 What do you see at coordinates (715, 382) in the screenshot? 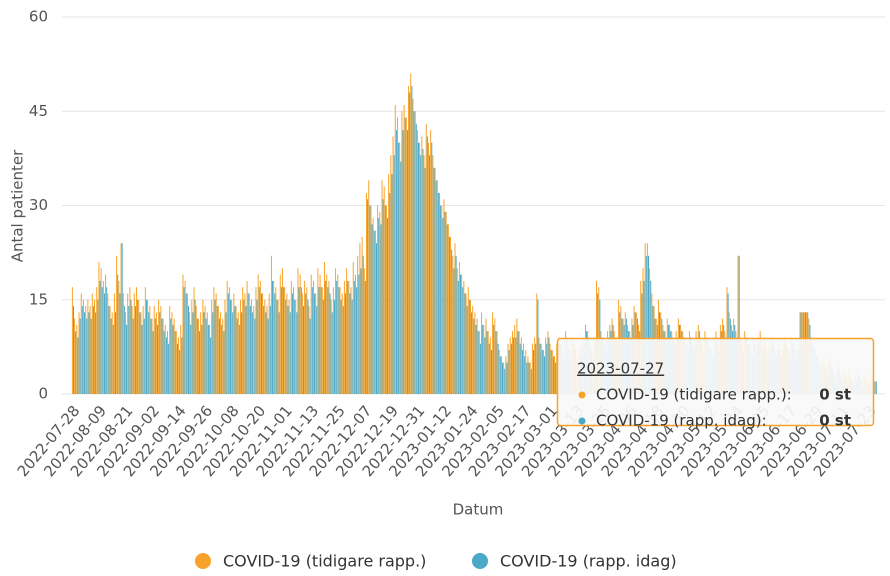
I see `tooltip-box` at bounding box center [715, 382].